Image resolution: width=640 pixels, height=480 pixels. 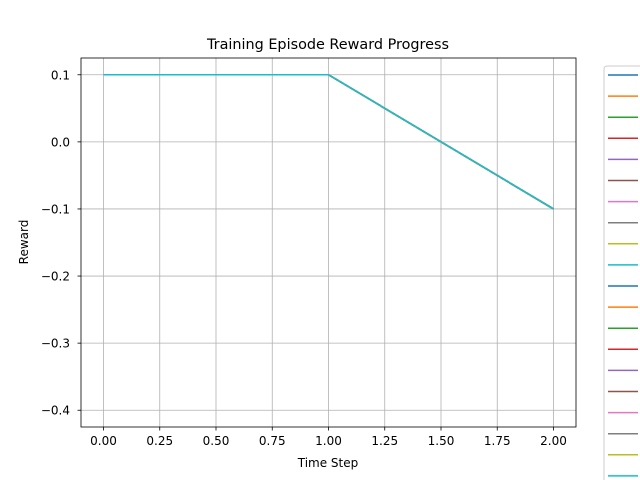 I want to click on legend-entries, so click(x=623, y=275).